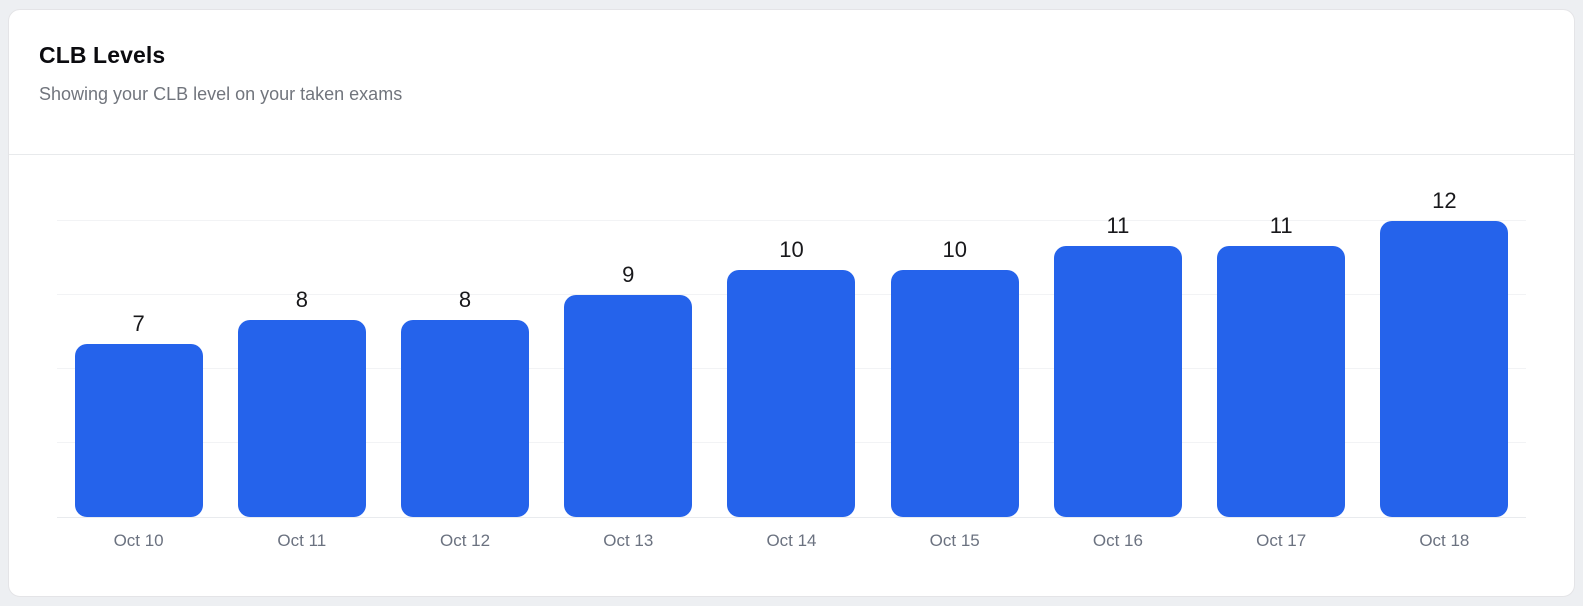 Image resolution: width=1583 pixels, height=606 pixels. I want to click on x-axis-tick-label: Oct 10, so click(138, 540).